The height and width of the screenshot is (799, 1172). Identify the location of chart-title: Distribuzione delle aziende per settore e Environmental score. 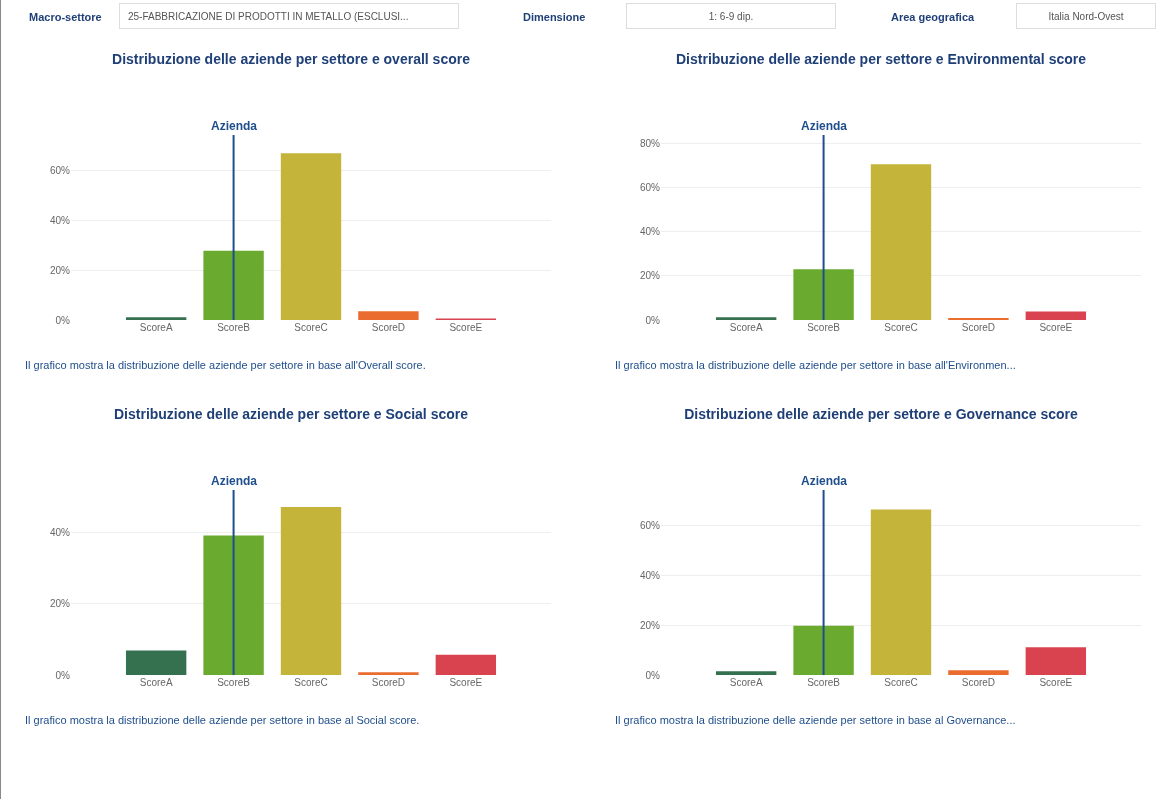
(881, 59).